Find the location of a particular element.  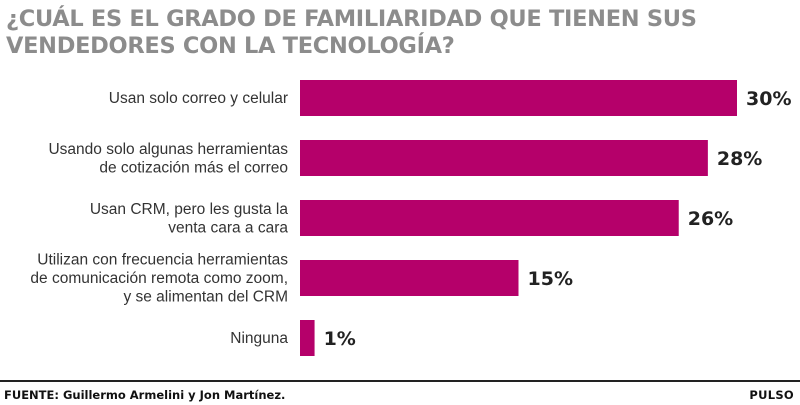

brand-logo-text: PULSO is located at coordinates (771, 395).